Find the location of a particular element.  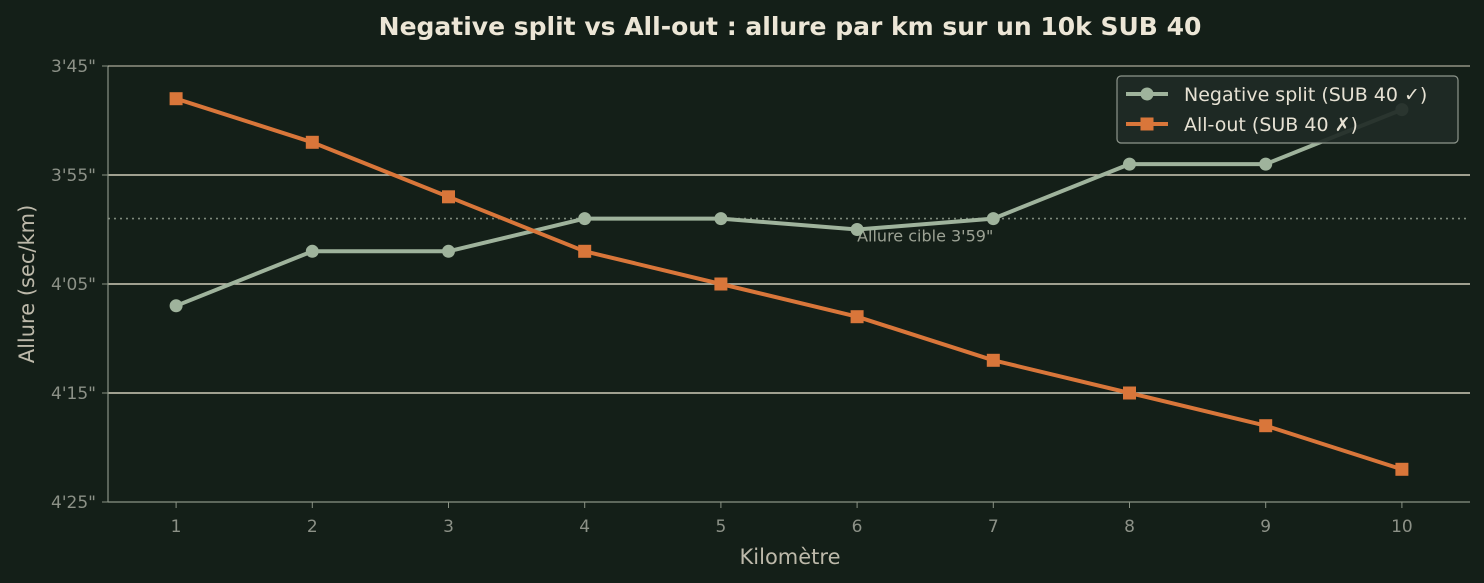

legend-label-1: Negative split (SUB 40 ✓) is located at coordinates (1305, 95).